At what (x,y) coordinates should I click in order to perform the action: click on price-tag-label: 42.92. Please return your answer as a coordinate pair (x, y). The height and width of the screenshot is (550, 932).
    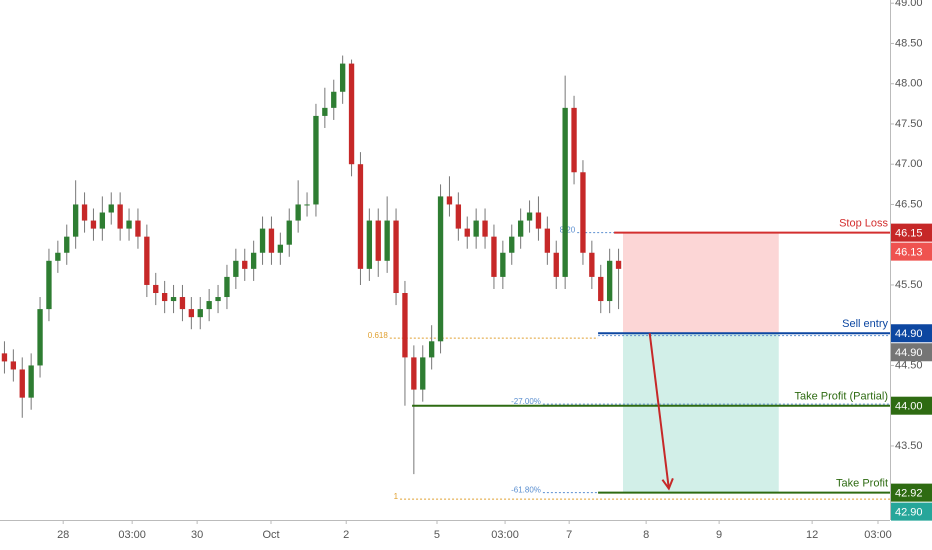
    Looking at the image, I should click on (909, 494).